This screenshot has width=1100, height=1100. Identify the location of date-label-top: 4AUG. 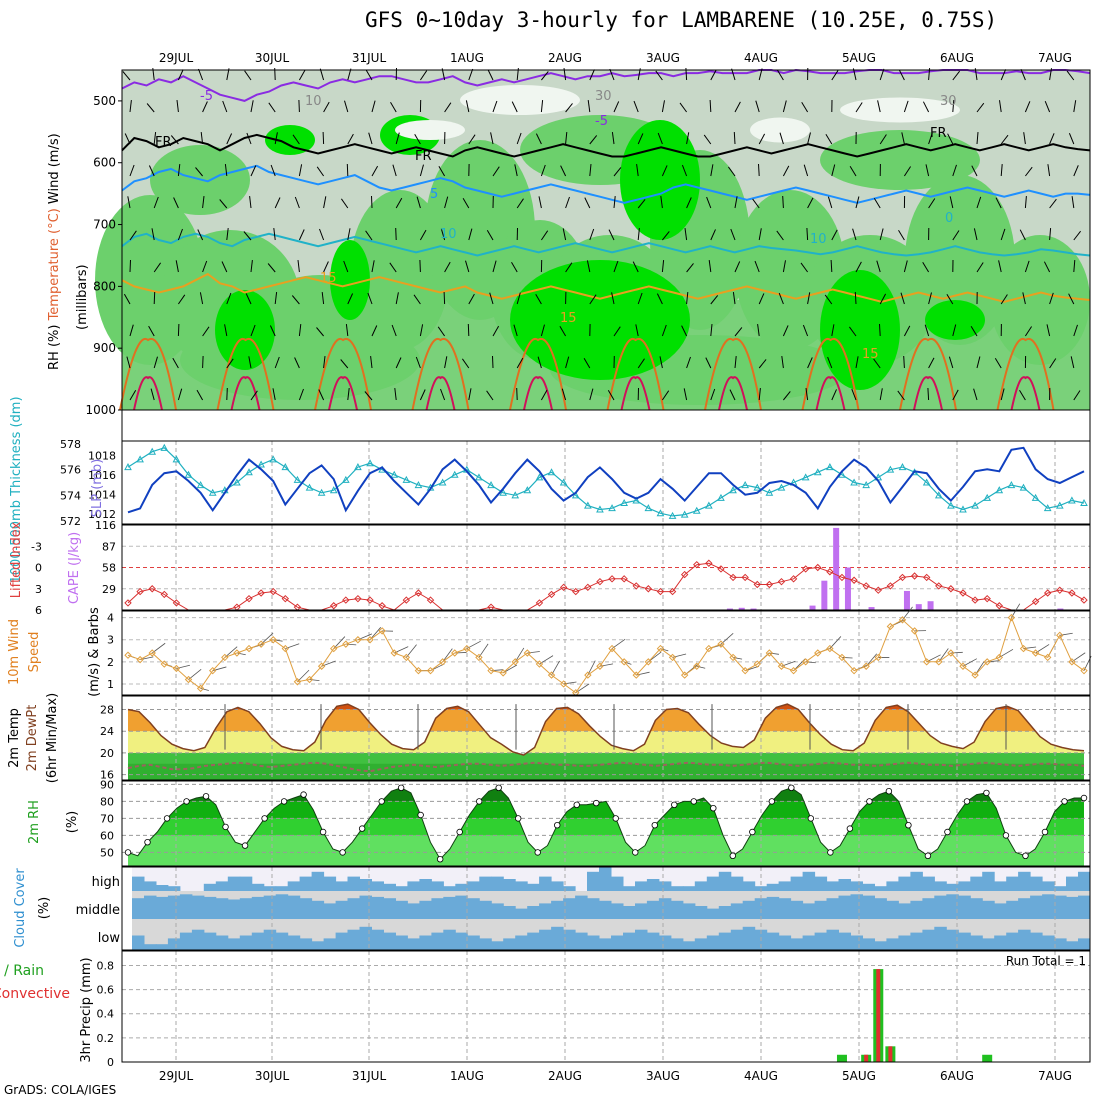
(761, 58).